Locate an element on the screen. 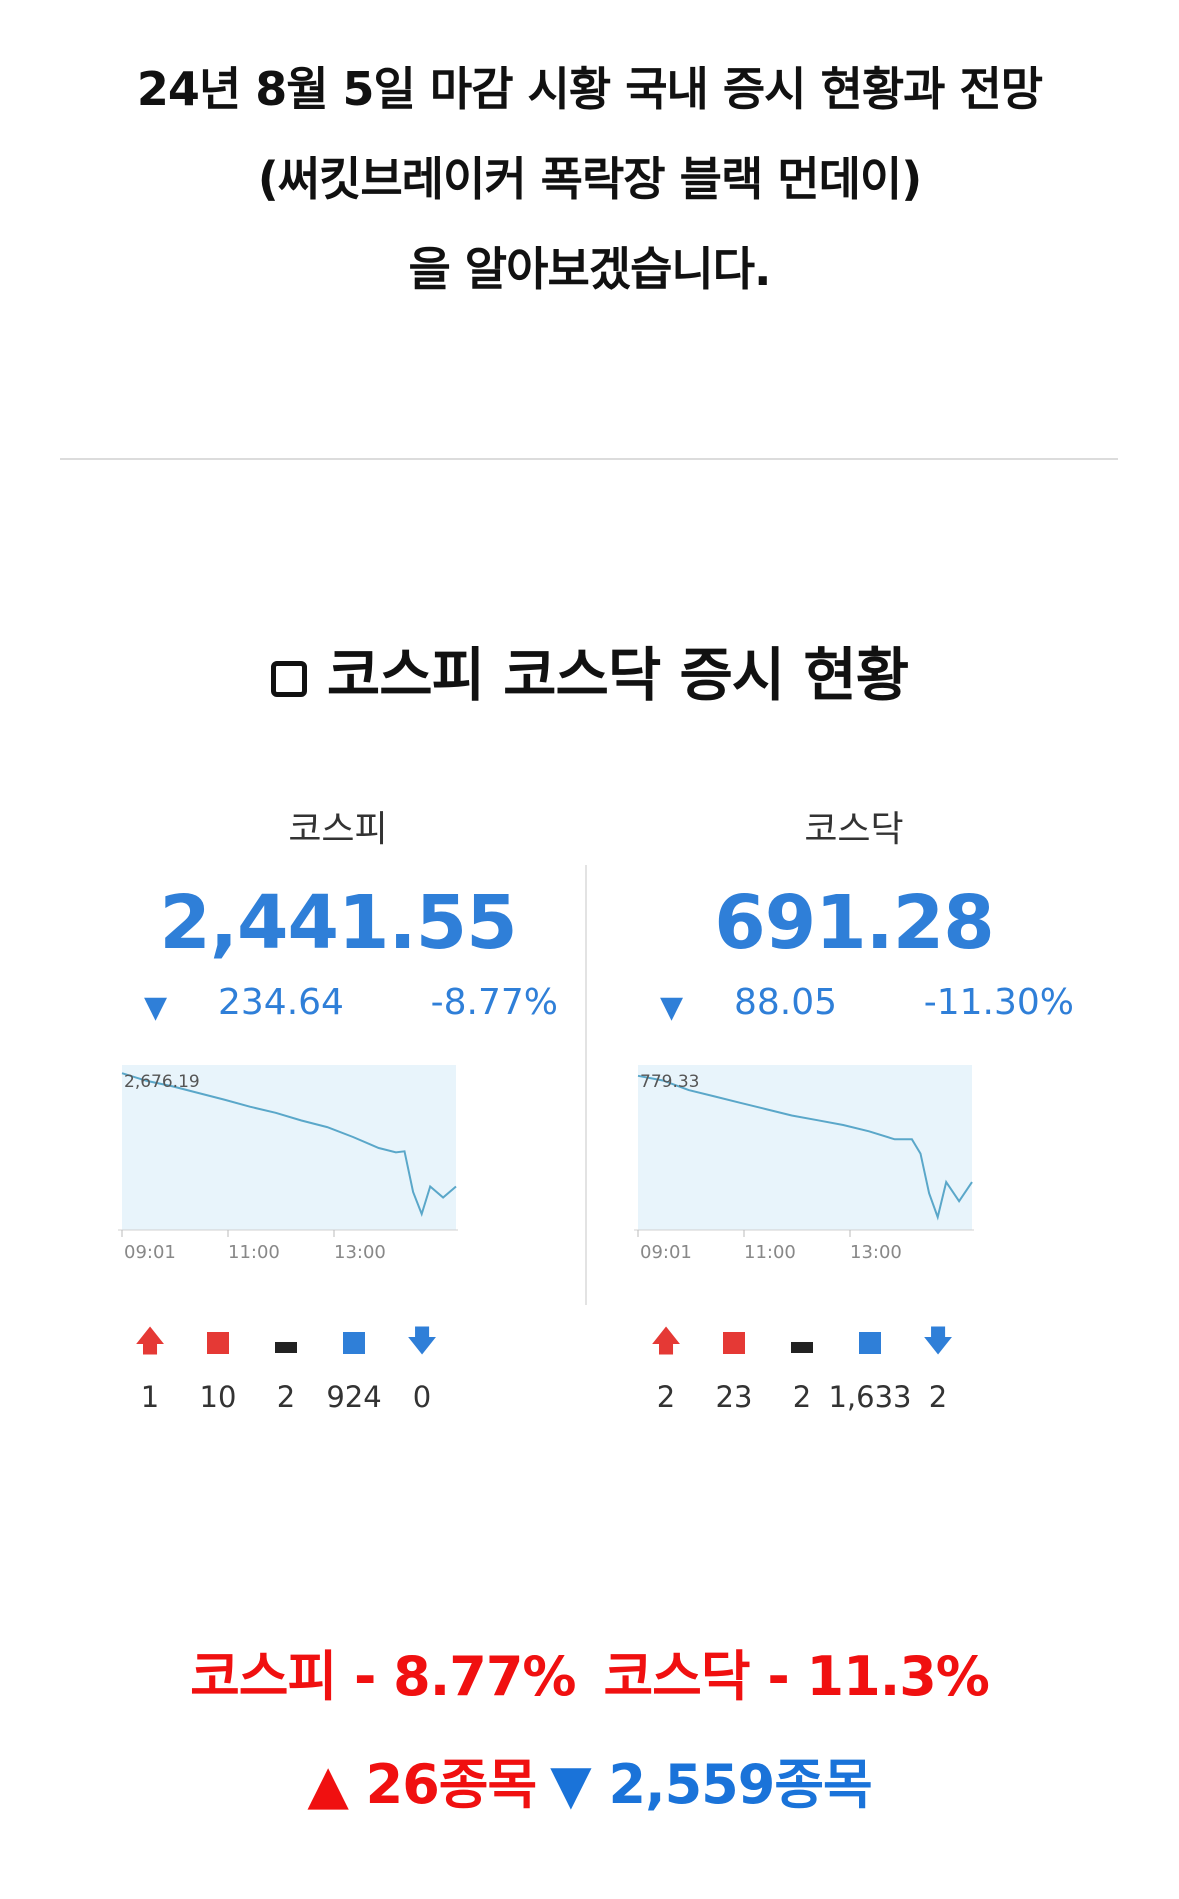 The image size is (1179, 1899). up-triangle-icon: ▲ is located at coordinates (328, 1784).